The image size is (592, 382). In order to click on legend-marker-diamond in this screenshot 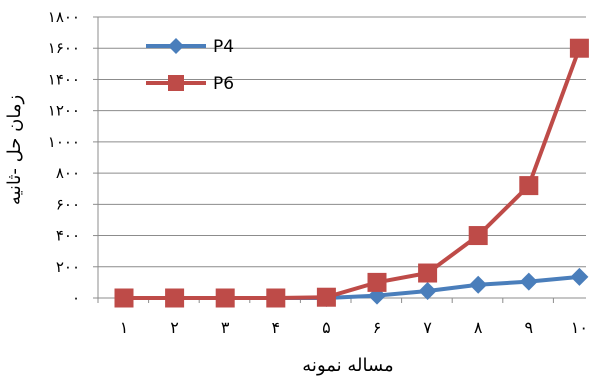, I will do `click(176, 46)`.